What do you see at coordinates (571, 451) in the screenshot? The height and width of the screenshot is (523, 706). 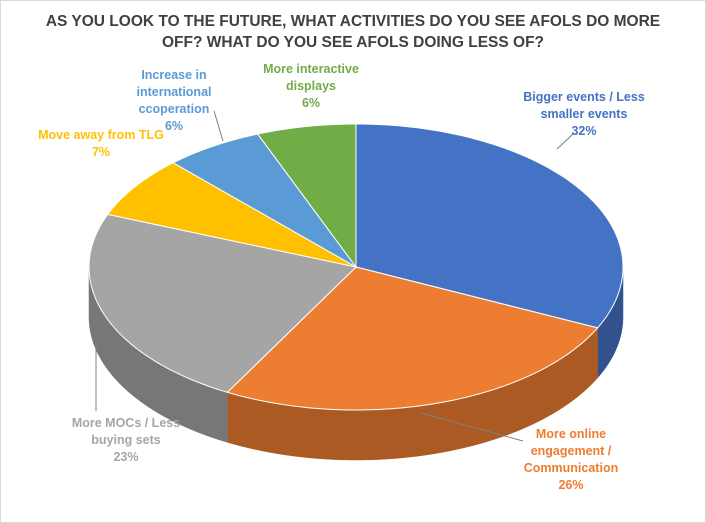 I see `category-label: More online engagement / Communication` at bounding box center [571, 451].